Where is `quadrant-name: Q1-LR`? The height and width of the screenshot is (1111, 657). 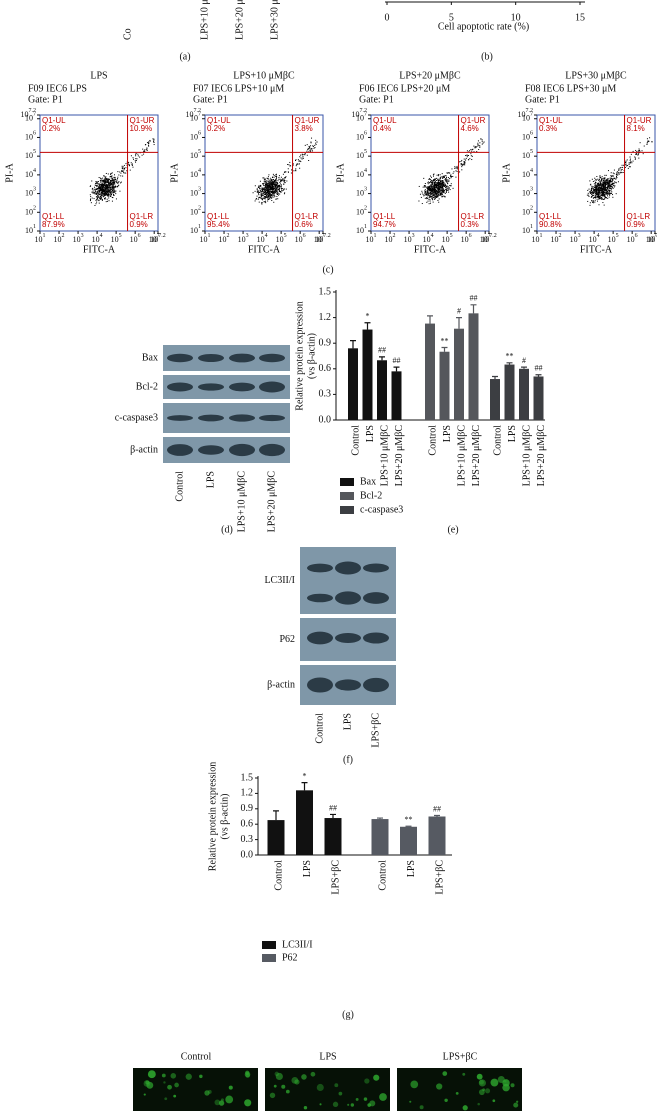 quadrant-name: Q1-LR is located at coordinates (142, 216).